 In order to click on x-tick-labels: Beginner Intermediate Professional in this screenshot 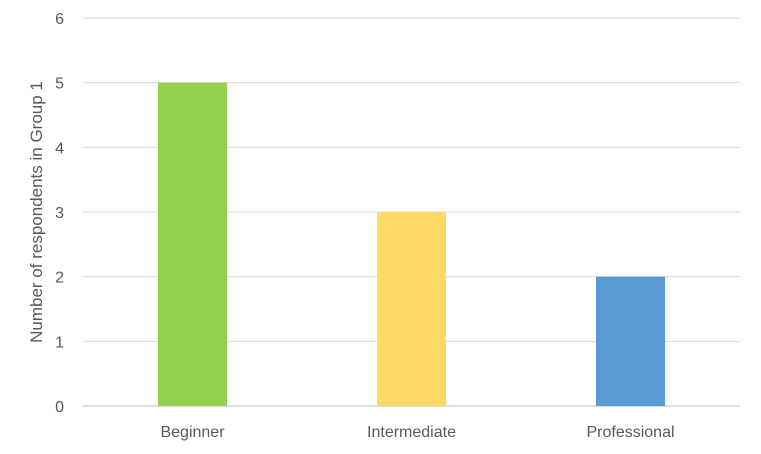, I will do `click(417, 432)`.